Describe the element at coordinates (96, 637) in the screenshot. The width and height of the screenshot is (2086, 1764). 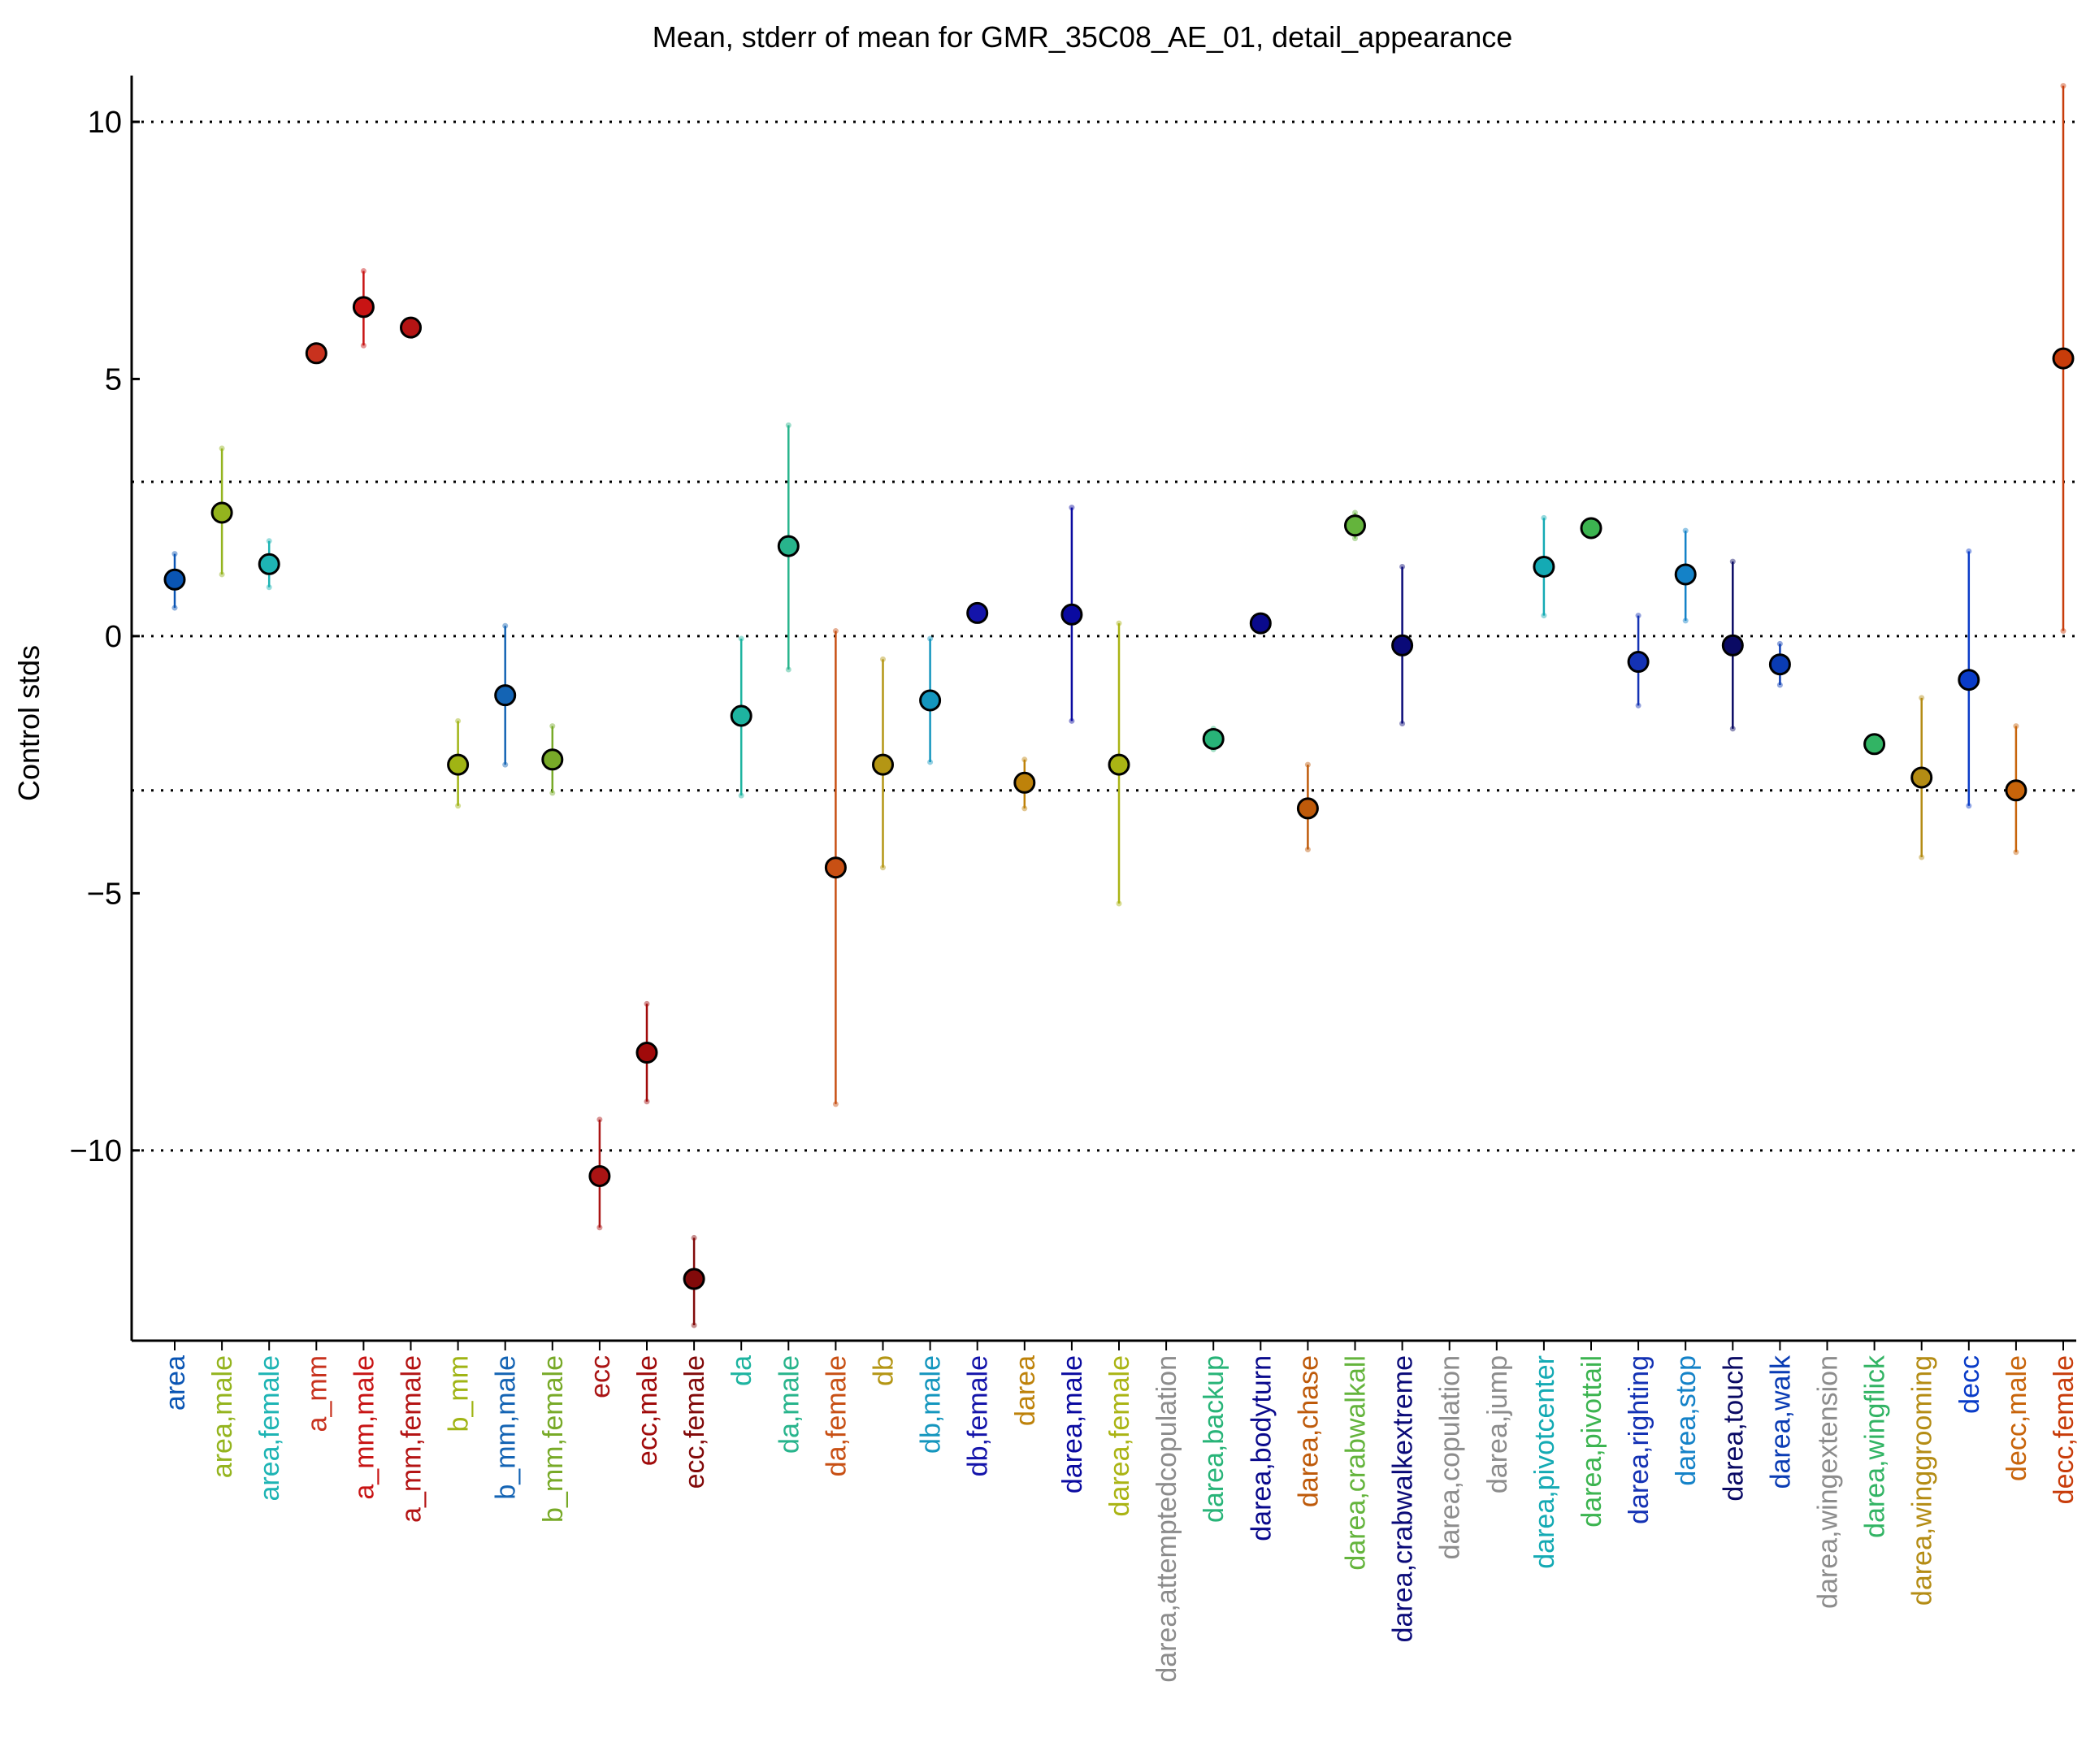
I see `y-tick-labels: 10 5 0 −5 −10` at that location.